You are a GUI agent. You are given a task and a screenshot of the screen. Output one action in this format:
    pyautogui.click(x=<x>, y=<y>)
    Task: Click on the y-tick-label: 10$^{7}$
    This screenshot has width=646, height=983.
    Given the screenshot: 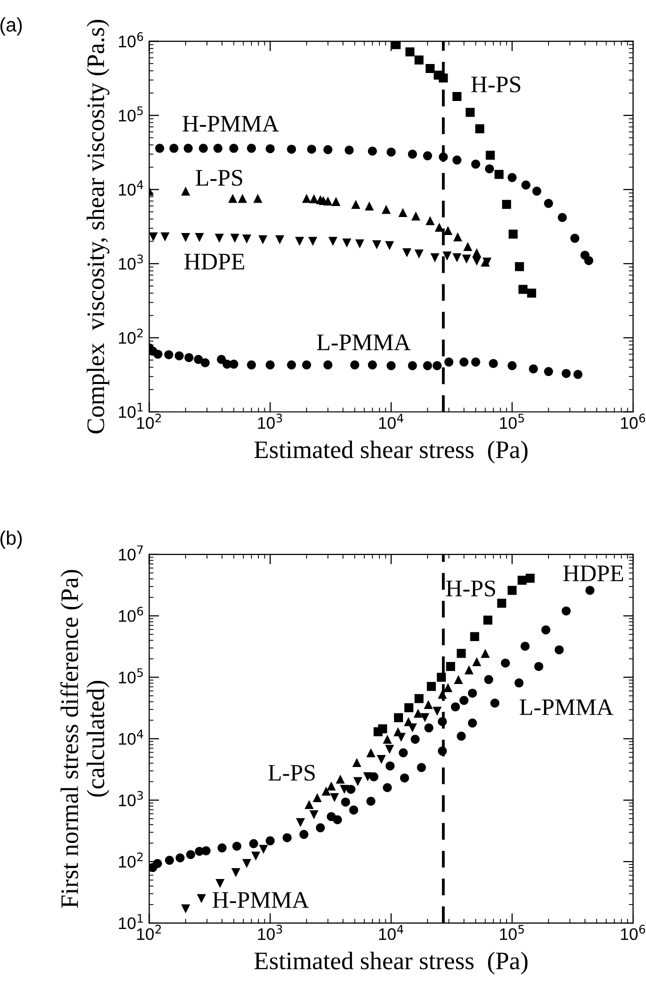 What is the action you would take?
    pyautogui.click(x=130, y=552)
    